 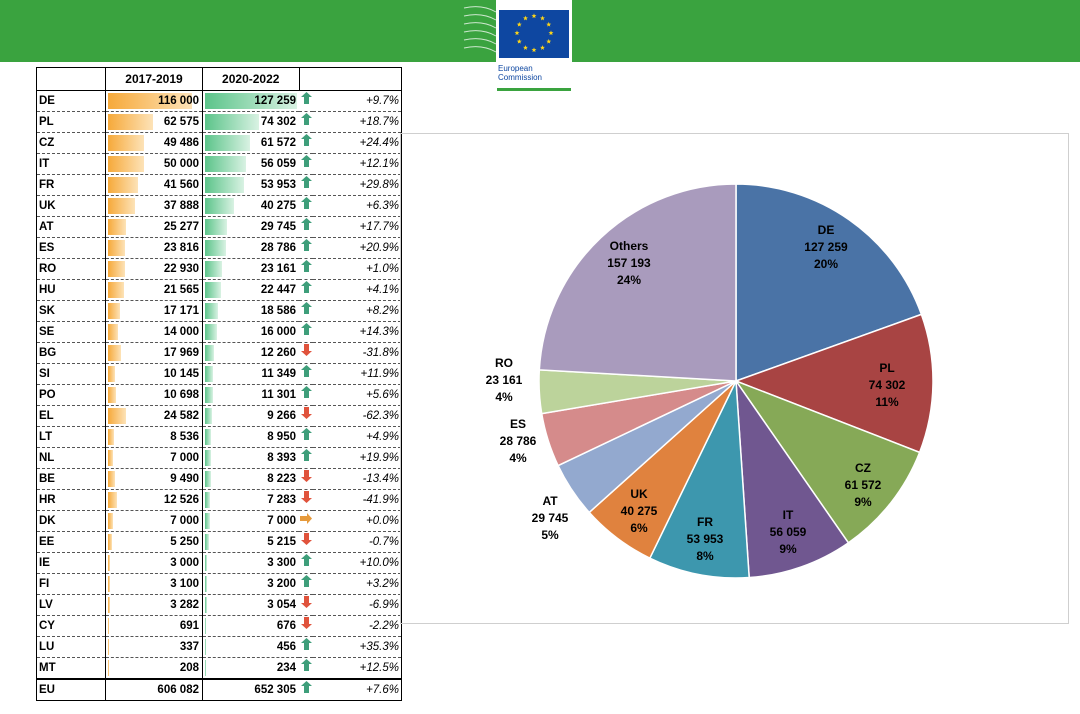 I want to click on cell-2017-2019: 14 000, so click(x=154, y=332).